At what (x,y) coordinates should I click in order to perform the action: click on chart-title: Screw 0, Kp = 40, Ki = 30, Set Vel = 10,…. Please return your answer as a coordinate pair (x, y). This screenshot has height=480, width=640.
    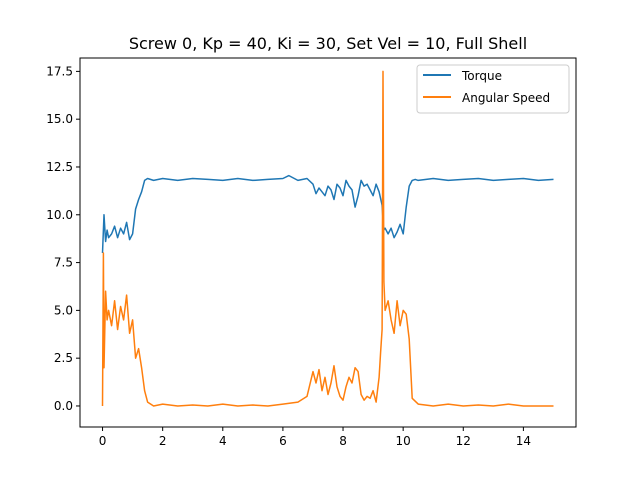
    Looking at the image, I should click on (328, 43).